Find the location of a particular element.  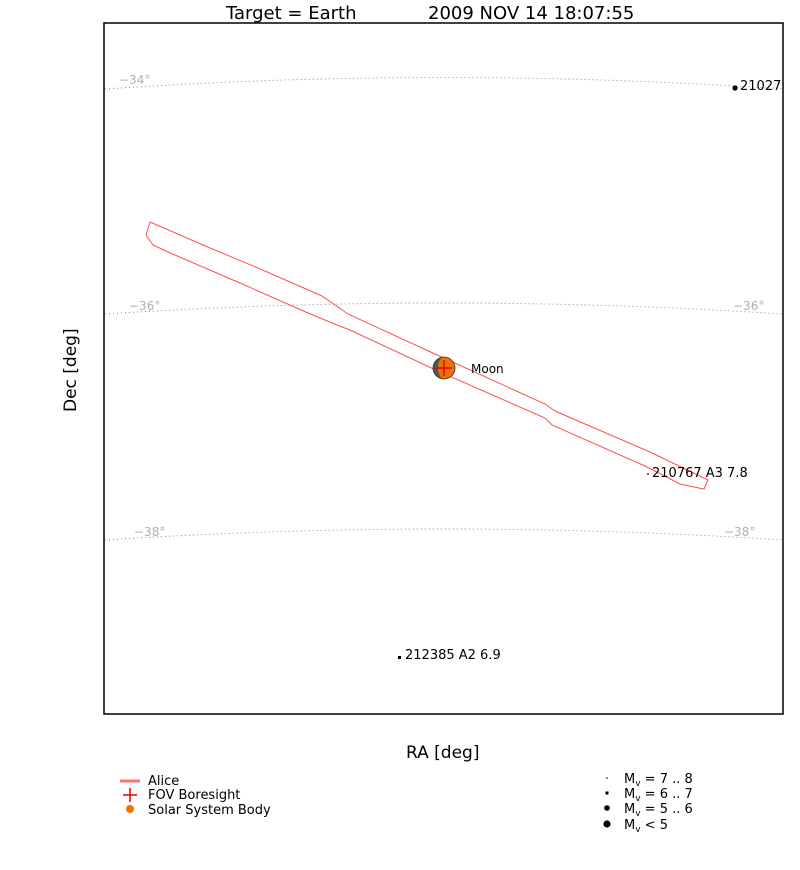

star-label: 210767 A3 7.8 is located at coordinates (700, 473).